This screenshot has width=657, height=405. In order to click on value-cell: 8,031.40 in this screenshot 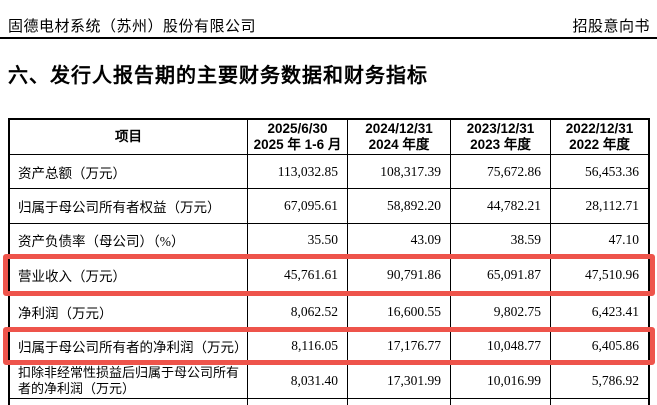, I will do `click(298, 381)`.